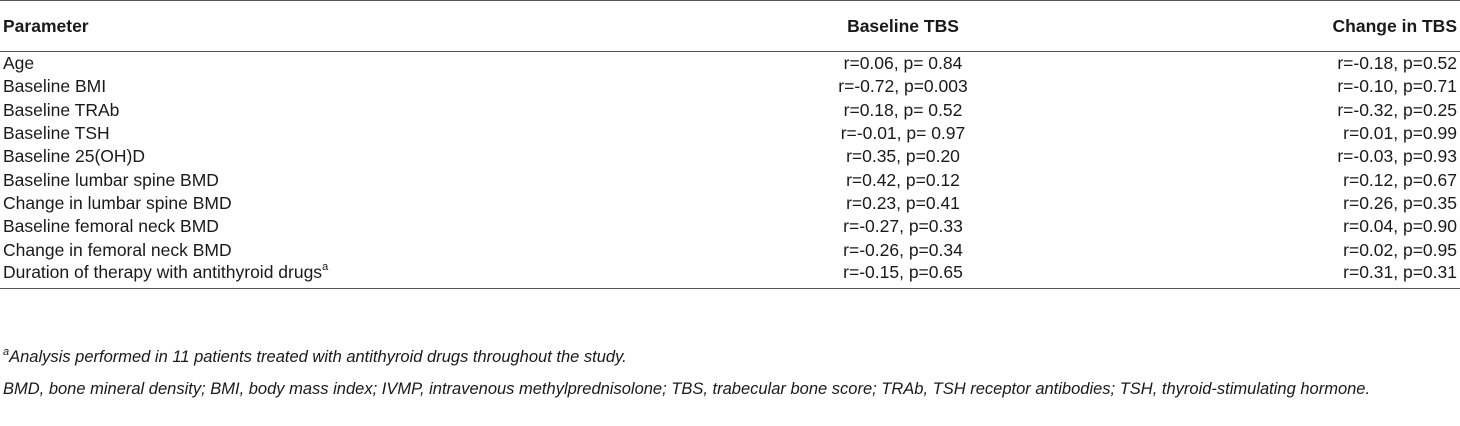 Image resolution: width=1460 pixels, height=426 pixels. What do you see at coordinates (1400, 249) in the screenshot?
I see `cell-change-tbs: r=0.02, p=0.95` at bounding box center [1400, 249].